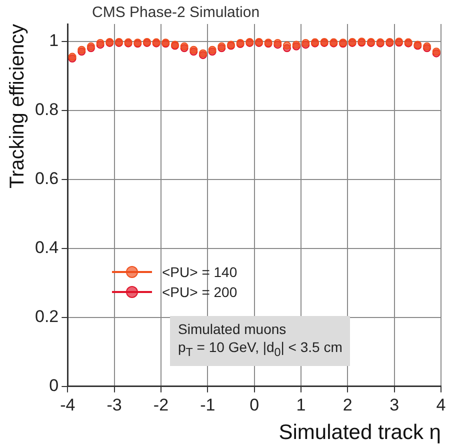 The image size is (461, 448). What do you see at coordinates (395, 404) in the screenshot?
I see `x-tick-label: 3` at bounding box center [395, 404].